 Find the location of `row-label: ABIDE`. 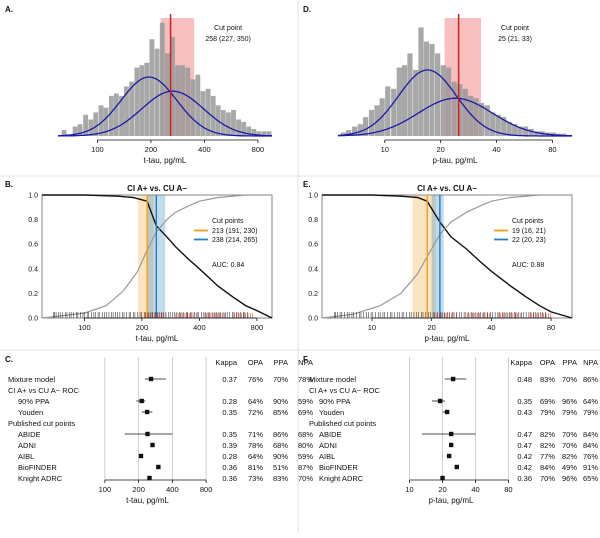

row-label: ABIDE is located at coordinates (330, 434).